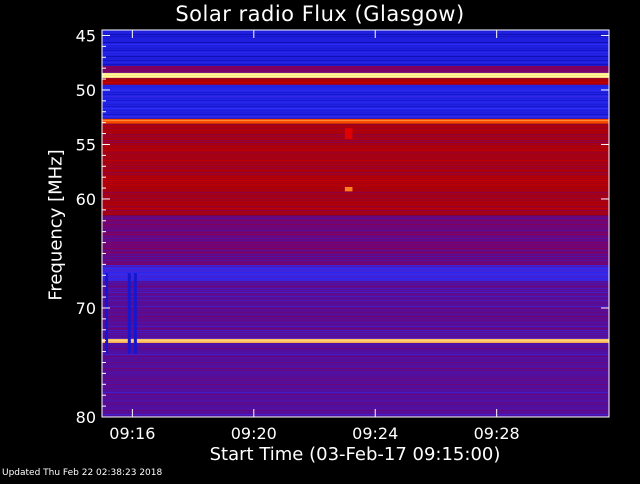 Image resolution: width=640 pixels, height=484 pixels. I want to click on chart-title: Solar radio Flux (Glasgow), so click(320, 14).